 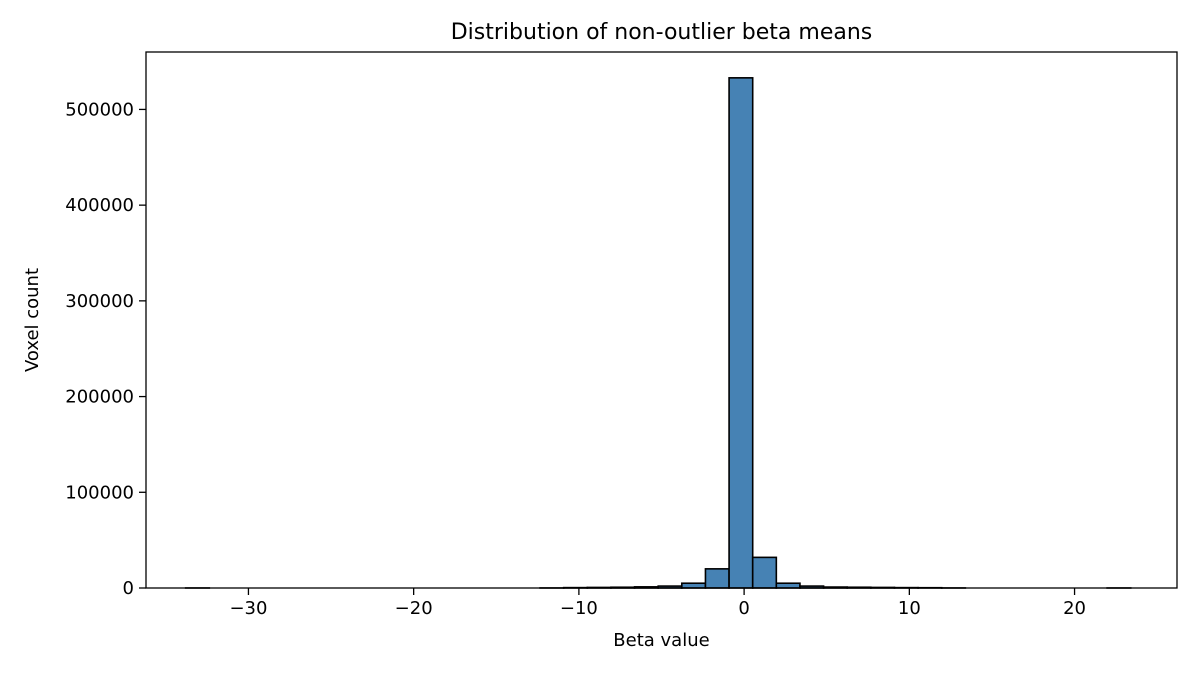 What do you see at coordinates (99, 205) in the screenshot?
I see `y-tick-label: 400000` at bounding box center [99, 205].